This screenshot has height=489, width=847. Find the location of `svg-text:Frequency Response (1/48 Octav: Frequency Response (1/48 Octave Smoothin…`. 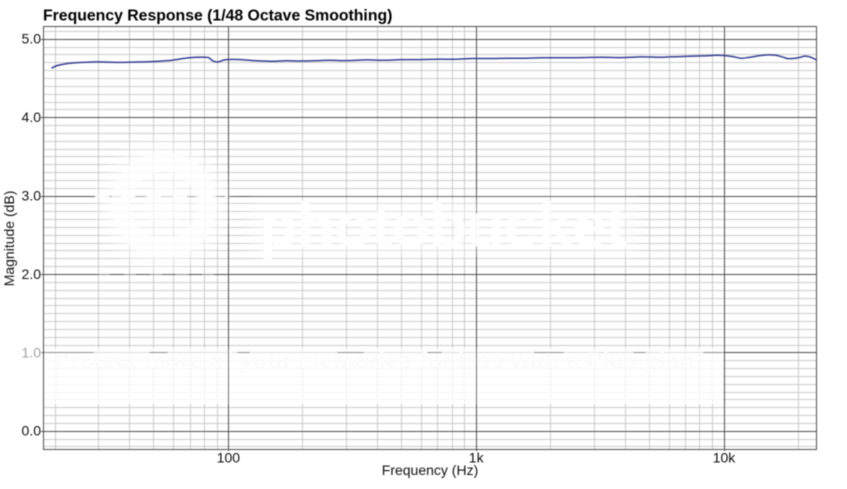

svg-text:Frequency Response (1/48 Octav: Frequency Response (1/48 Octave Smoothin… is located at coordinates (217, 16).